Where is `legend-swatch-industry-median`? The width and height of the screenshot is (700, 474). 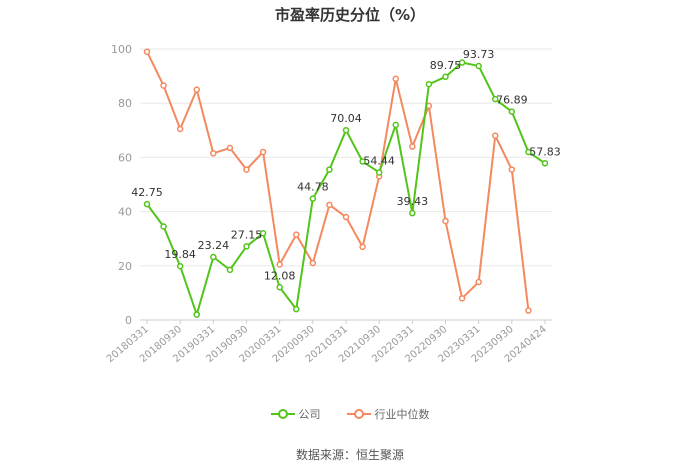
legend-swatch-industry-median is located at coordinates (358, 414).